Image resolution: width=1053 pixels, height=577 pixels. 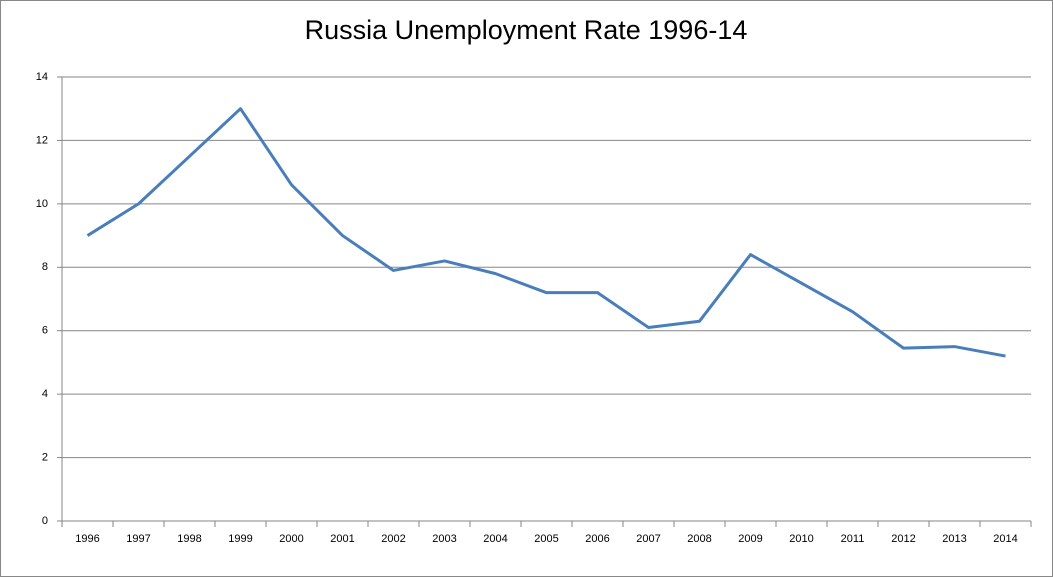 I want to click on x-tick-label: 2006, so click(x=597, y=539).